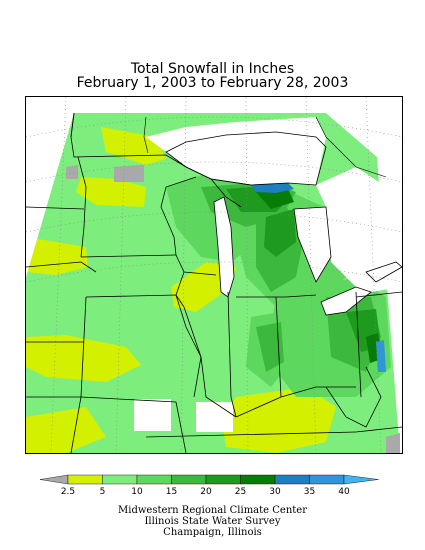 The height and width of the screenshot is (550, 425). Describe the element at coordinates (210, 362) in the screenshot. I see `il-ky-border` at that location.